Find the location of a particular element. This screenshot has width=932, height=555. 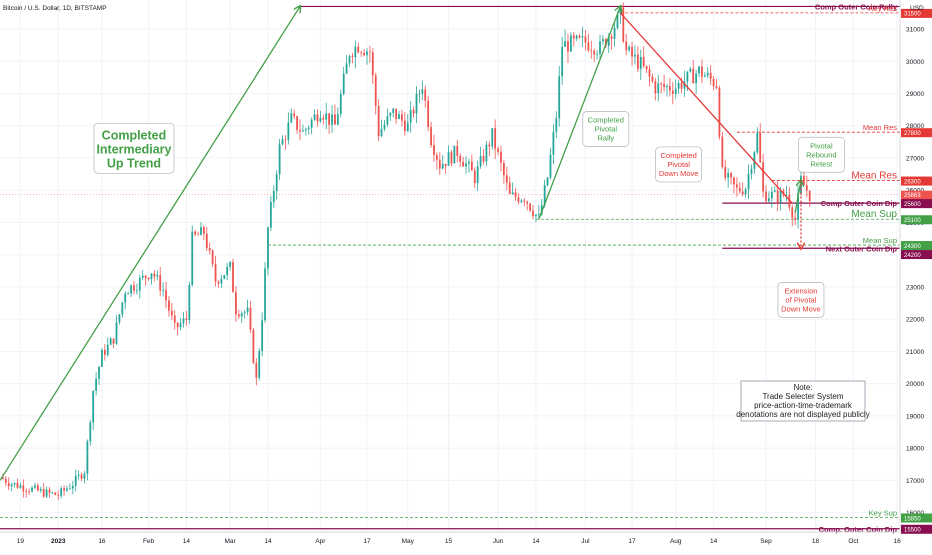

trend-line-pivotal-rally is located at coordinates (579, 113).